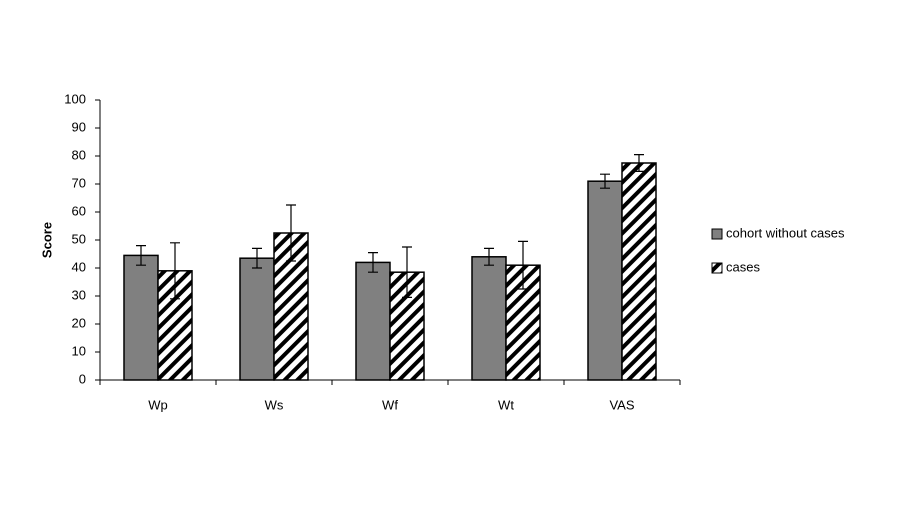  I want to click on y-tick-label: 10, so click(79, 350).